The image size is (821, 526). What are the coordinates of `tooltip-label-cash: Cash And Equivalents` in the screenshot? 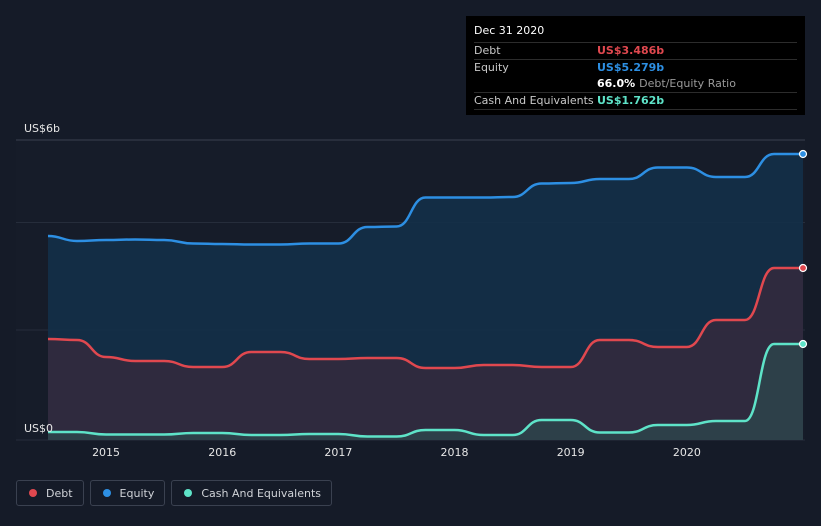 It's located at (534, 100).